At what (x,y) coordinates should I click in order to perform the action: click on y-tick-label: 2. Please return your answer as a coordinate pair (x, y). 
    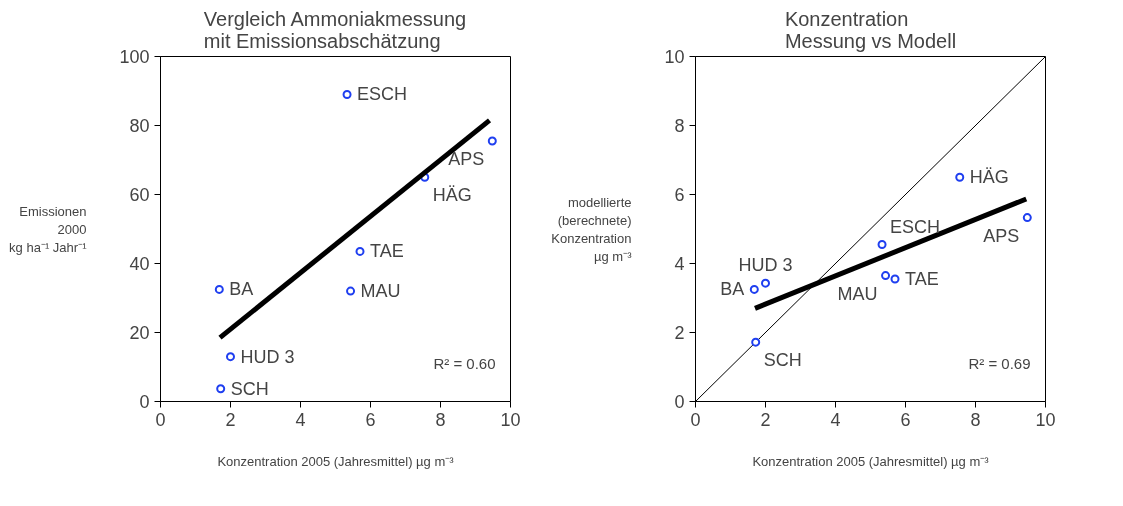
    Looking at the image, I should click on (679, 333).